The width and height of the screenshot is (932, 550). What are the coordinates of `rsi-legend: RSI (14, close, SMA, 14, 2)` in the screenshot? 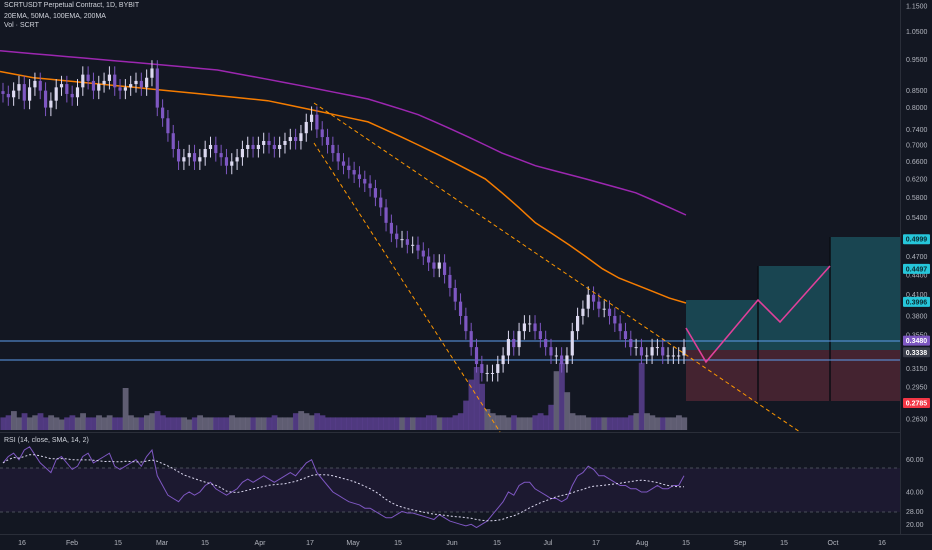 It's located at (46, 440).